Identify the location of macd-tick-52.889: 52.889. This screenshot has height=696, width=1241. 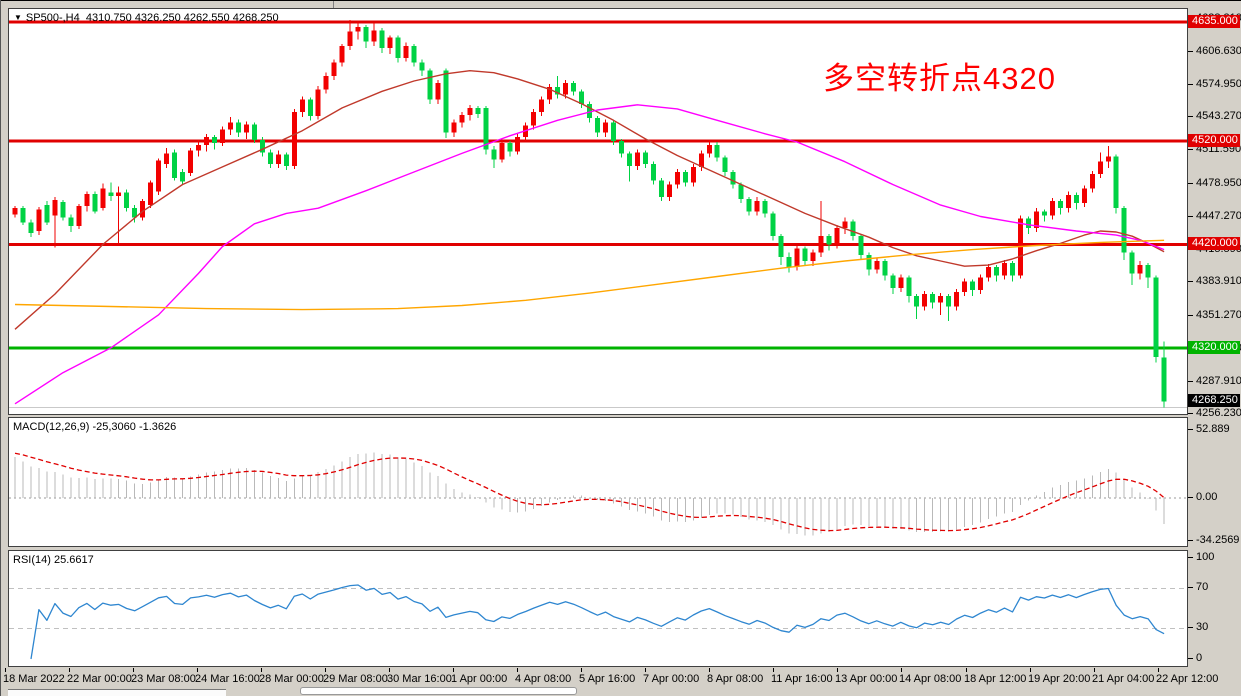
(1213, 429).